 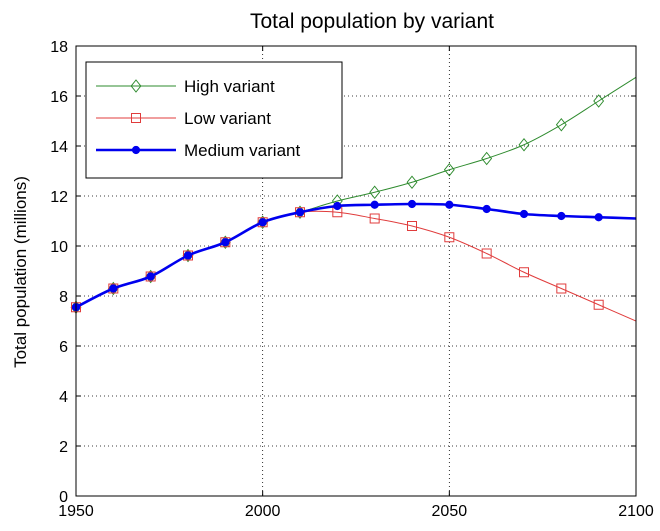 I want to click on y-tick-label: 4, so click(x=63, y=397).